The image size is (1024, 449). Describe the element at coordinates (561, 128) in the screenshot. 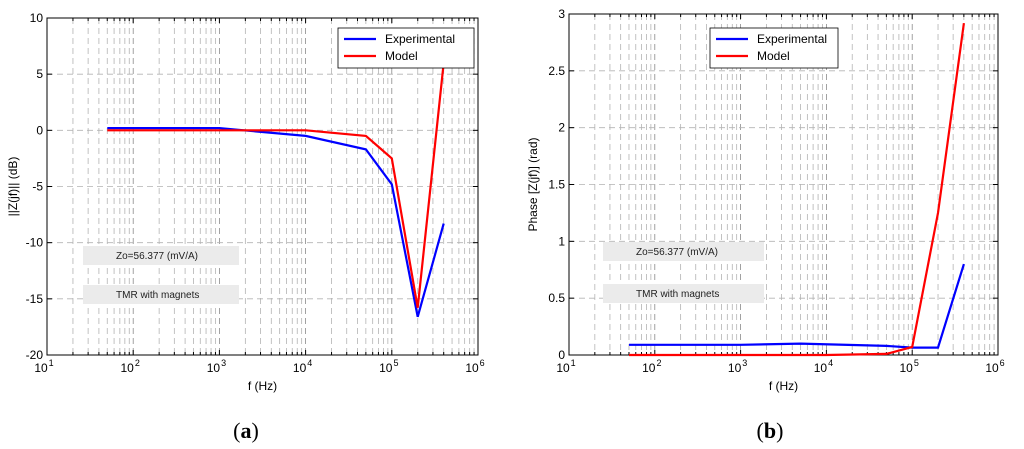

I see `y-tick-label: 2` at that location.